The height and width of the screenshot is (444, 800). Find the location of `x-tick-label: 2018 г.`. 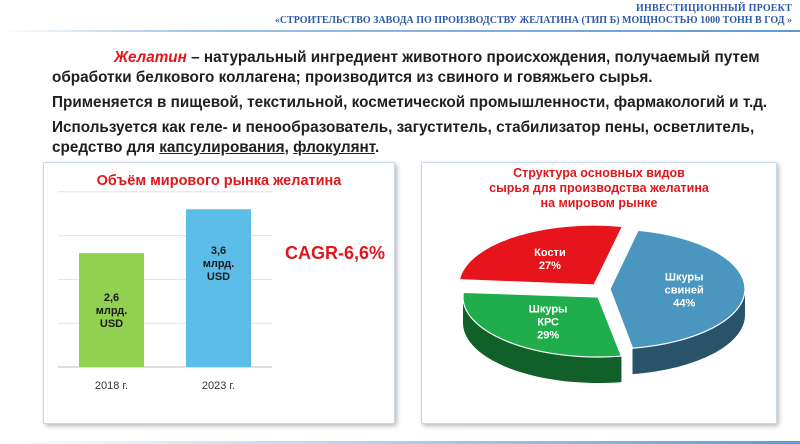

x-tick-label: 2018 г. is located at coordinates (111, 386).